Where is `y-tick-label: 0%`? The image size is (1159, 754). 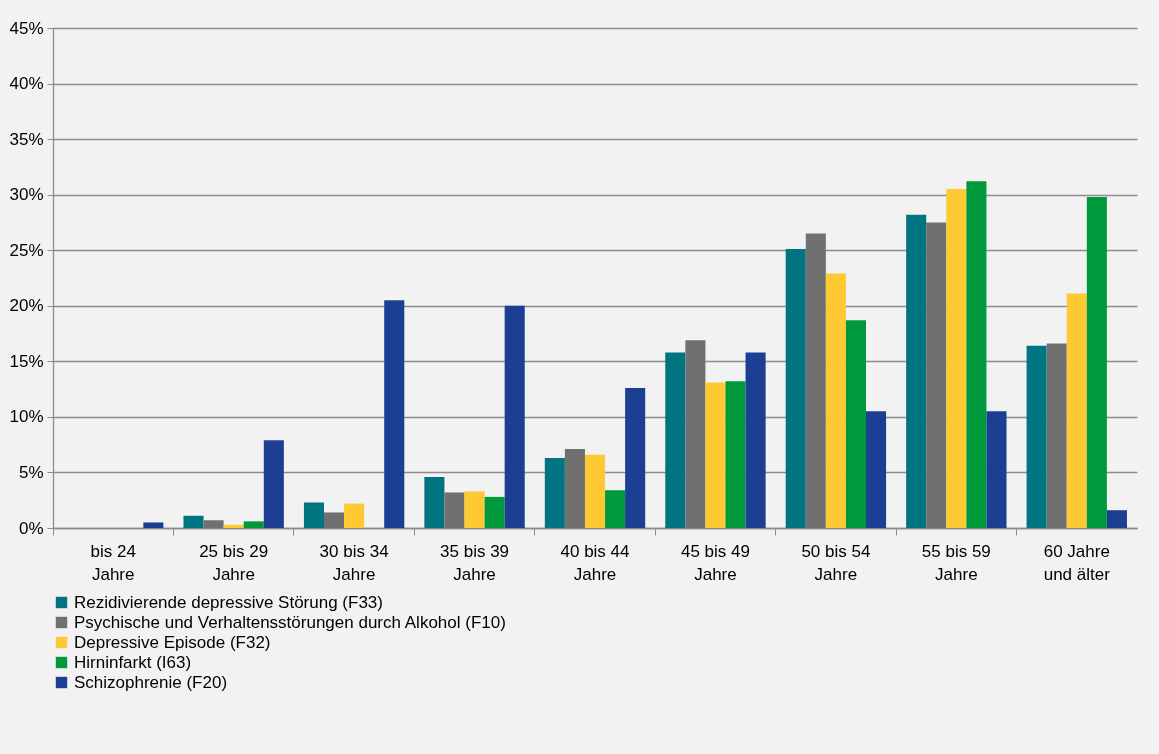 y-tick-label: 0% is located at coordinates (31, 528).